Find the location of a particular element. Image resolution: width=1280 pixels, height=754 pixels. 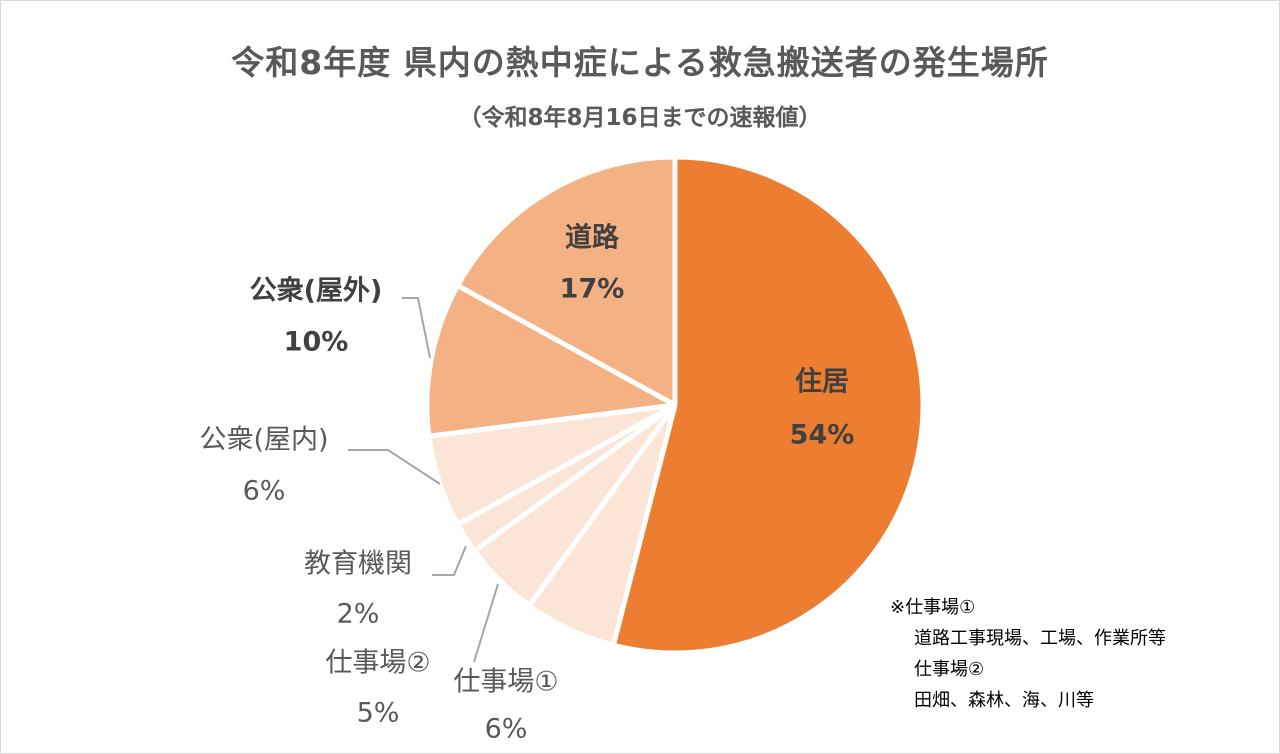

slice-percent-1: 54% is located at coordinates (822, 435).